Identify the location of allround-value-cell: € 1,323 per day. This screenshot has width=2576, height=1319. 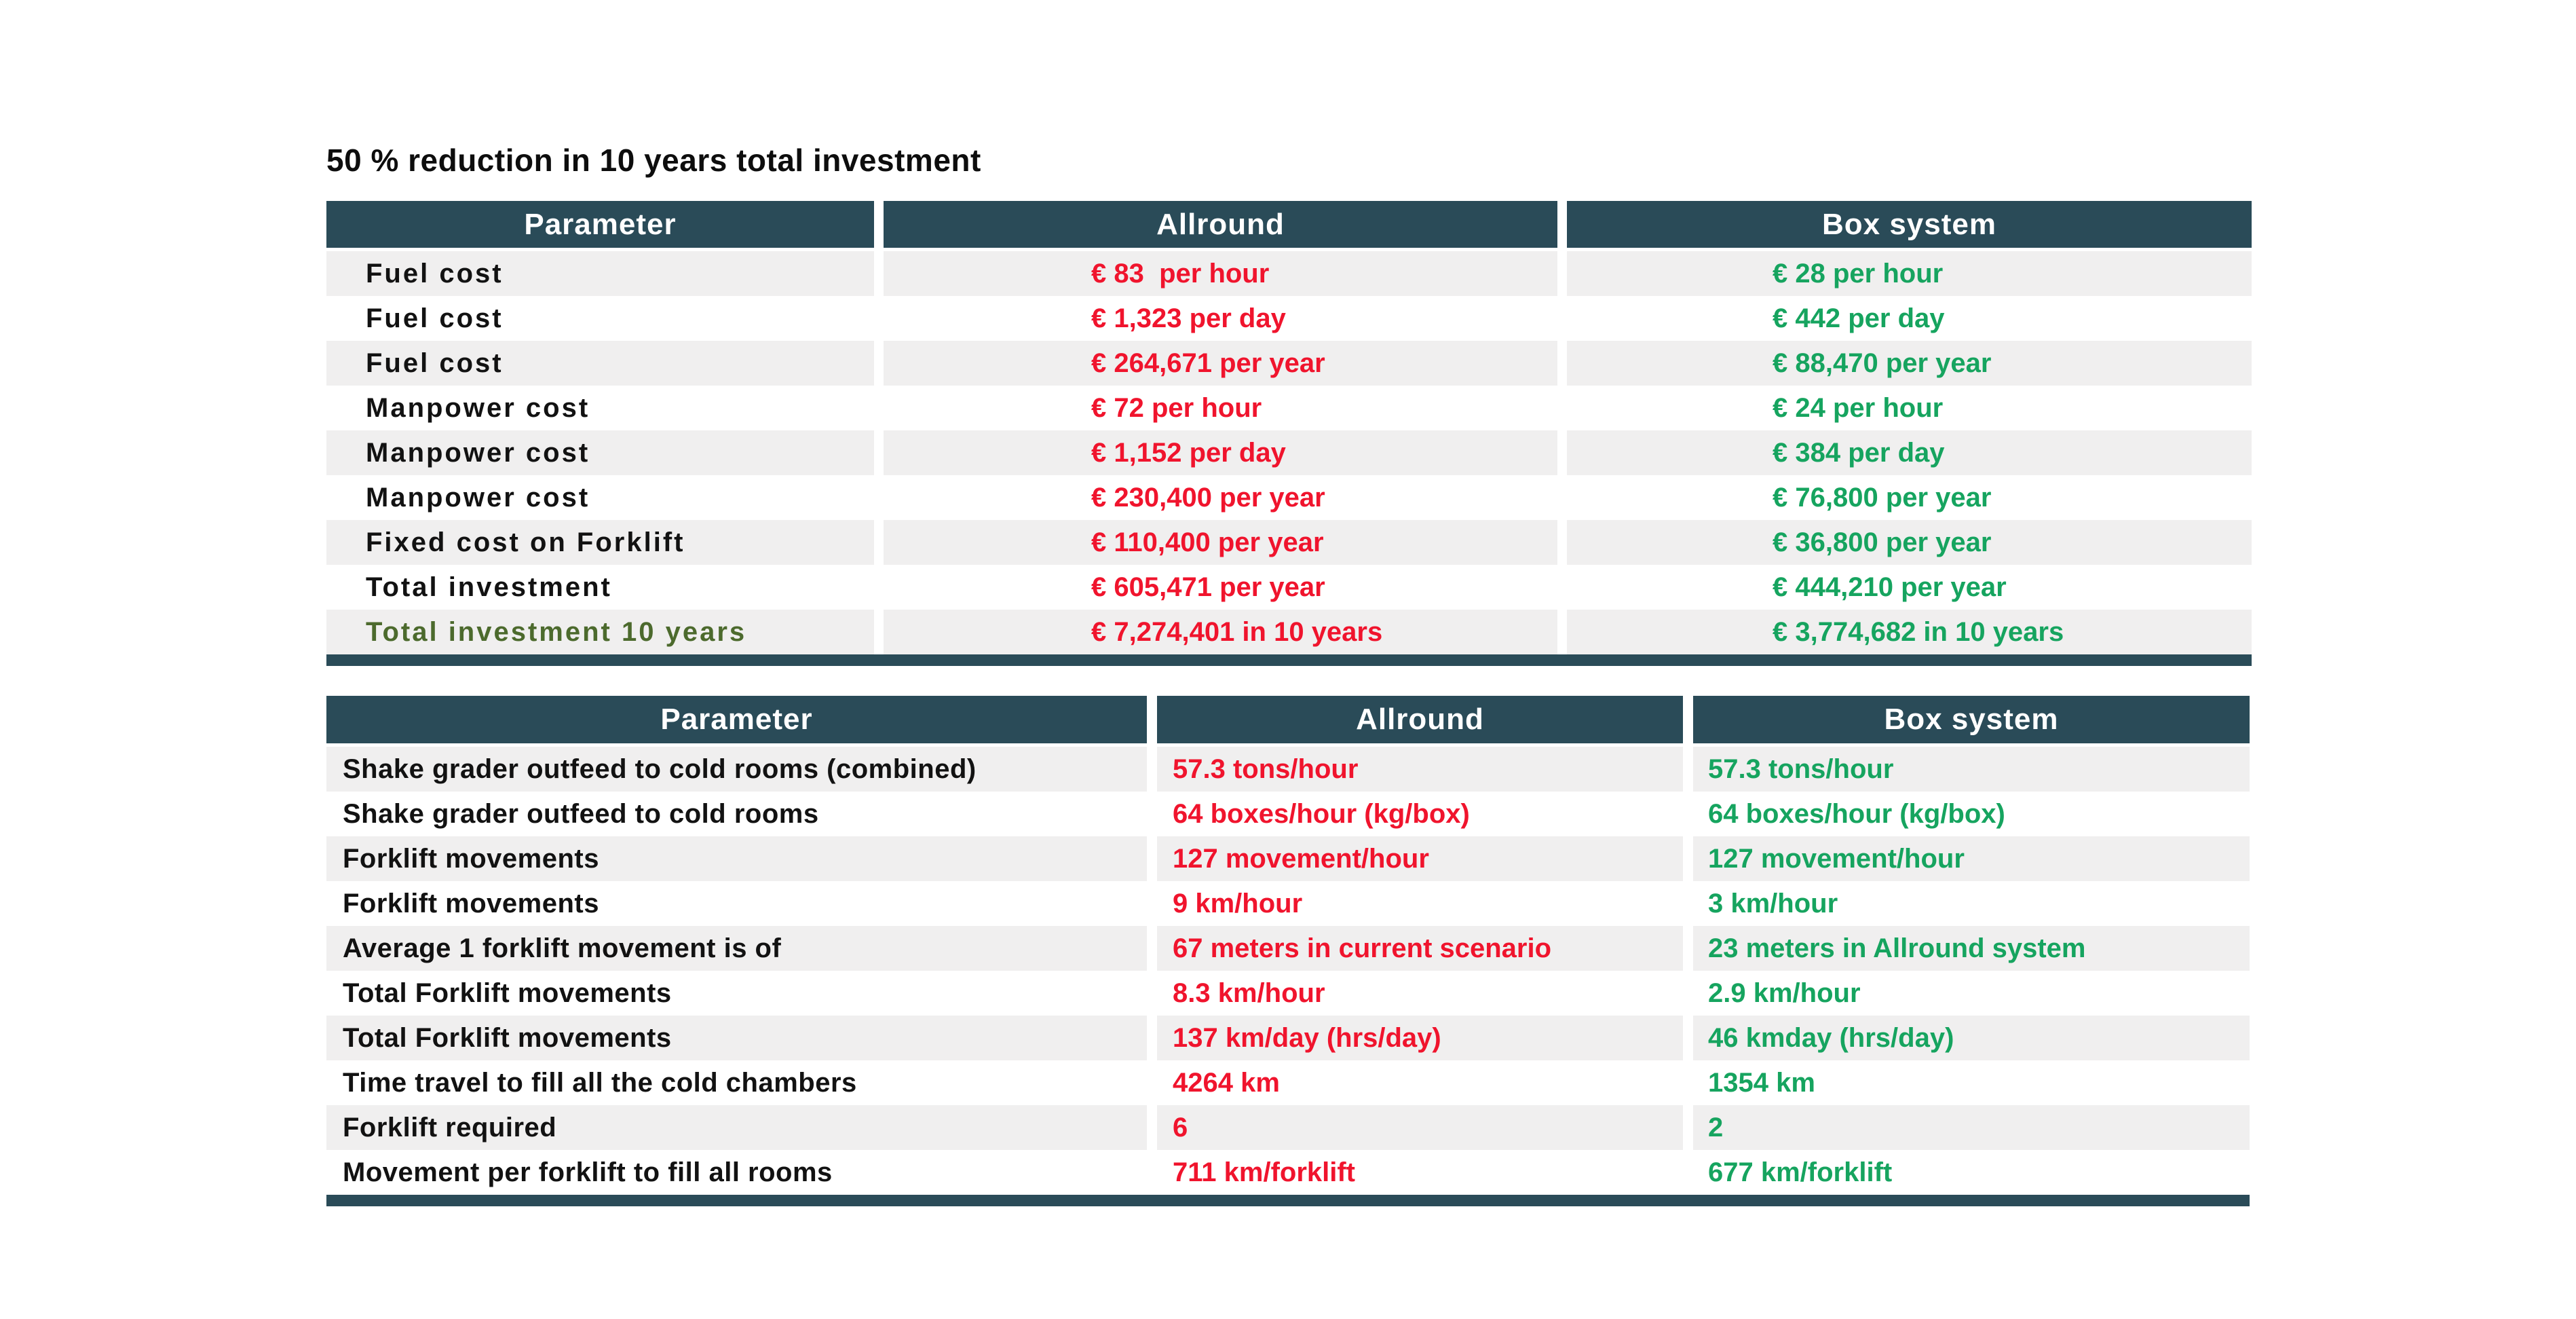
(1220, 318).